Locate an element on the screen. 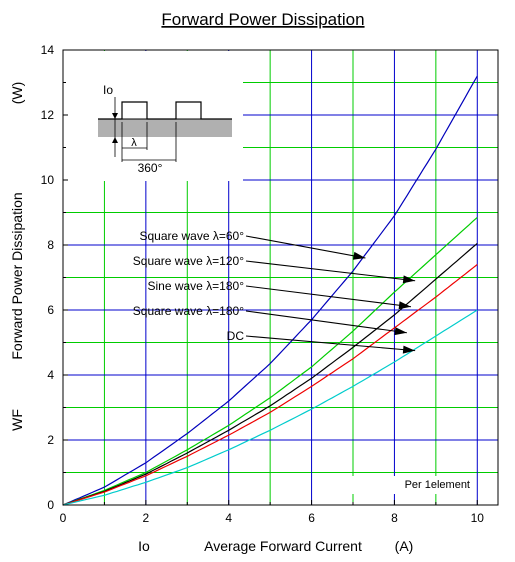  inset-io-arrow-top is located at coordinates (115, 116).